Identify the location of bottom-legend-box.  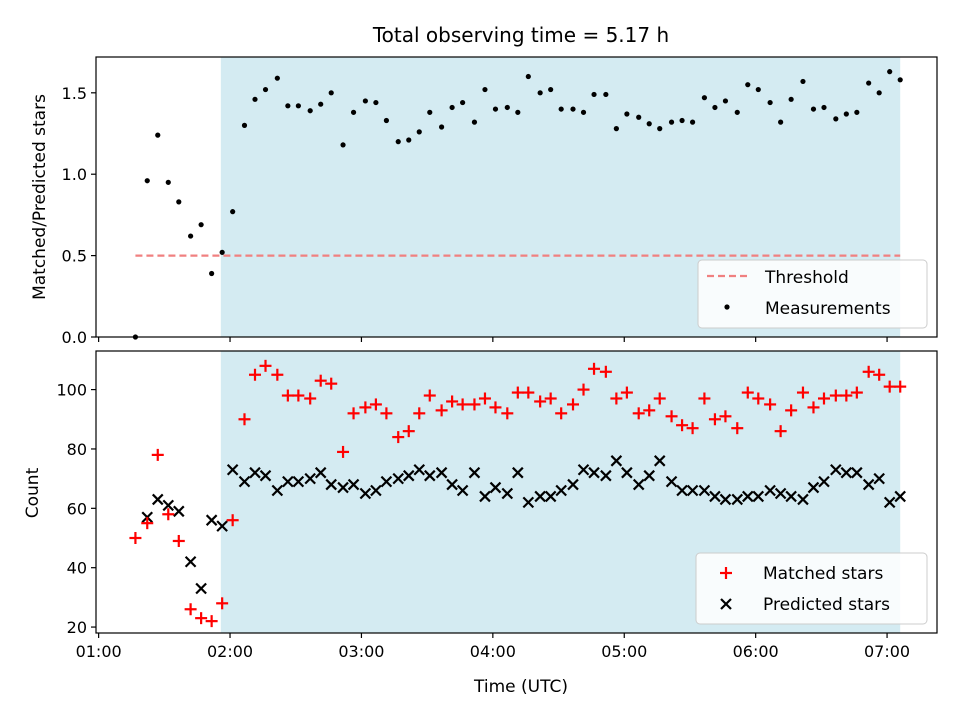
(811, 588).